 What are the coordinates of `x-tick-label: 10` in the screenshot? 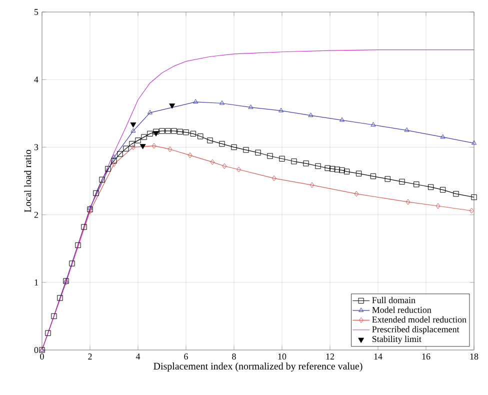 It's located at (282, 357).